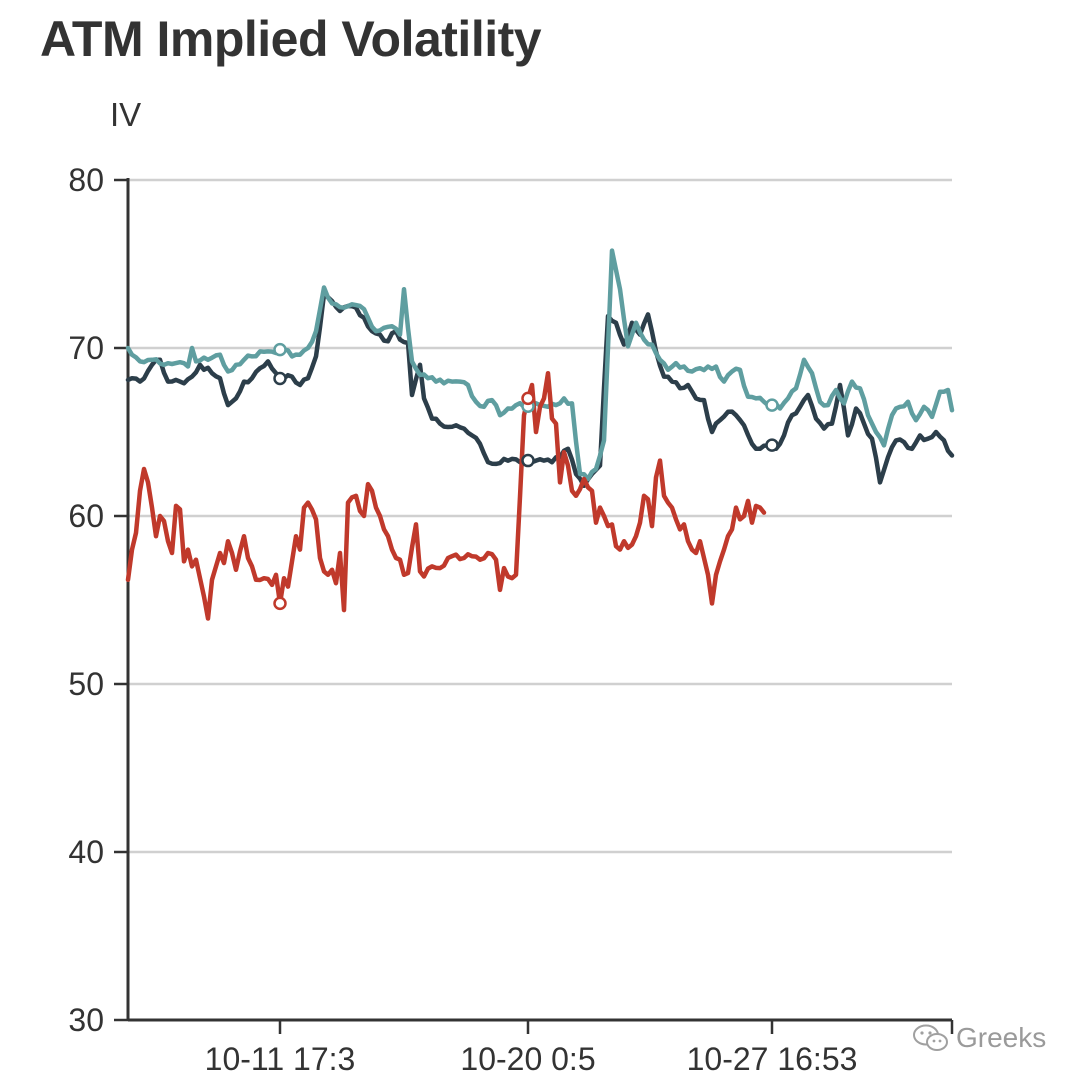 This screenshot has width=1080, height=1085. I want to click on chart-title: ATM Implied Volatility, so click(291, 39).